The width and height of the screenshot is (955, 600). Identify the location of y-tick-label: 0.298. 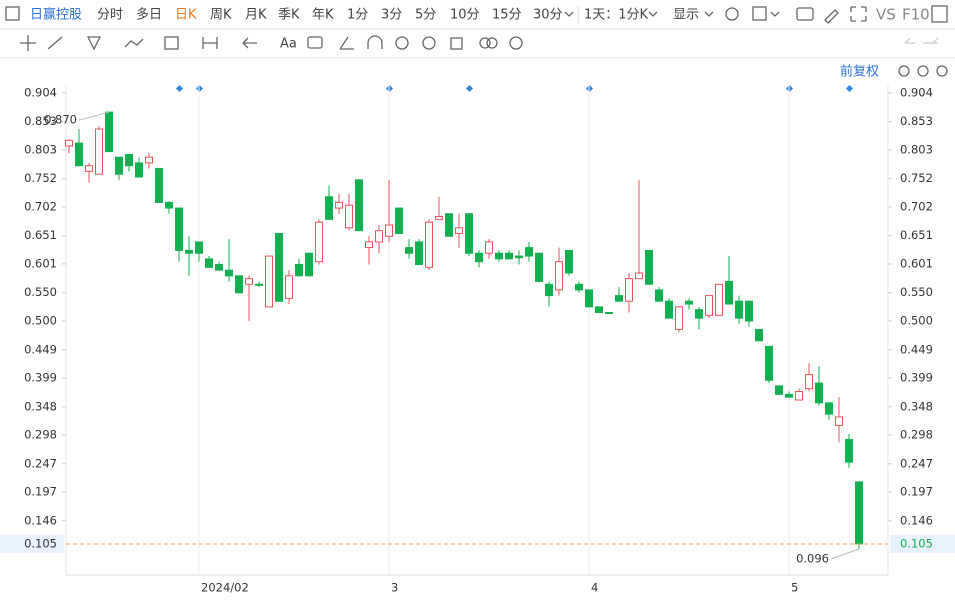
(916, 435).